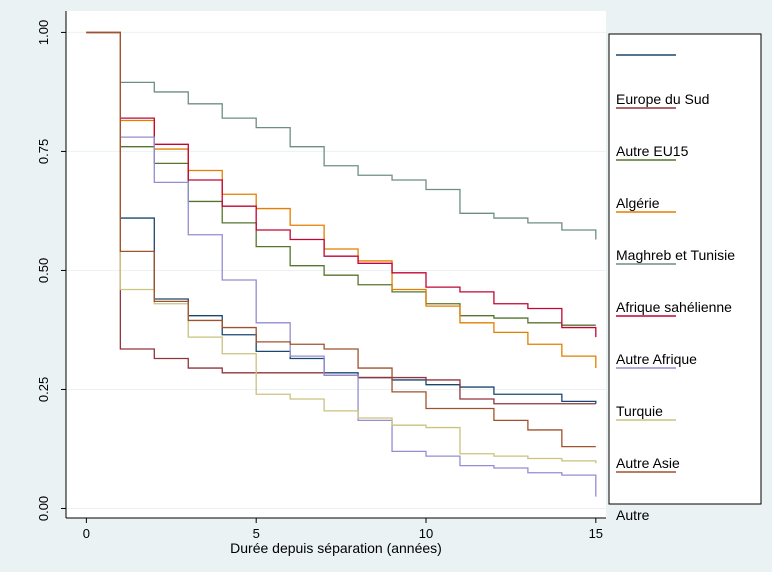  I want to click on legend-label: Maghreb et Tunisie, so click(675, 255).